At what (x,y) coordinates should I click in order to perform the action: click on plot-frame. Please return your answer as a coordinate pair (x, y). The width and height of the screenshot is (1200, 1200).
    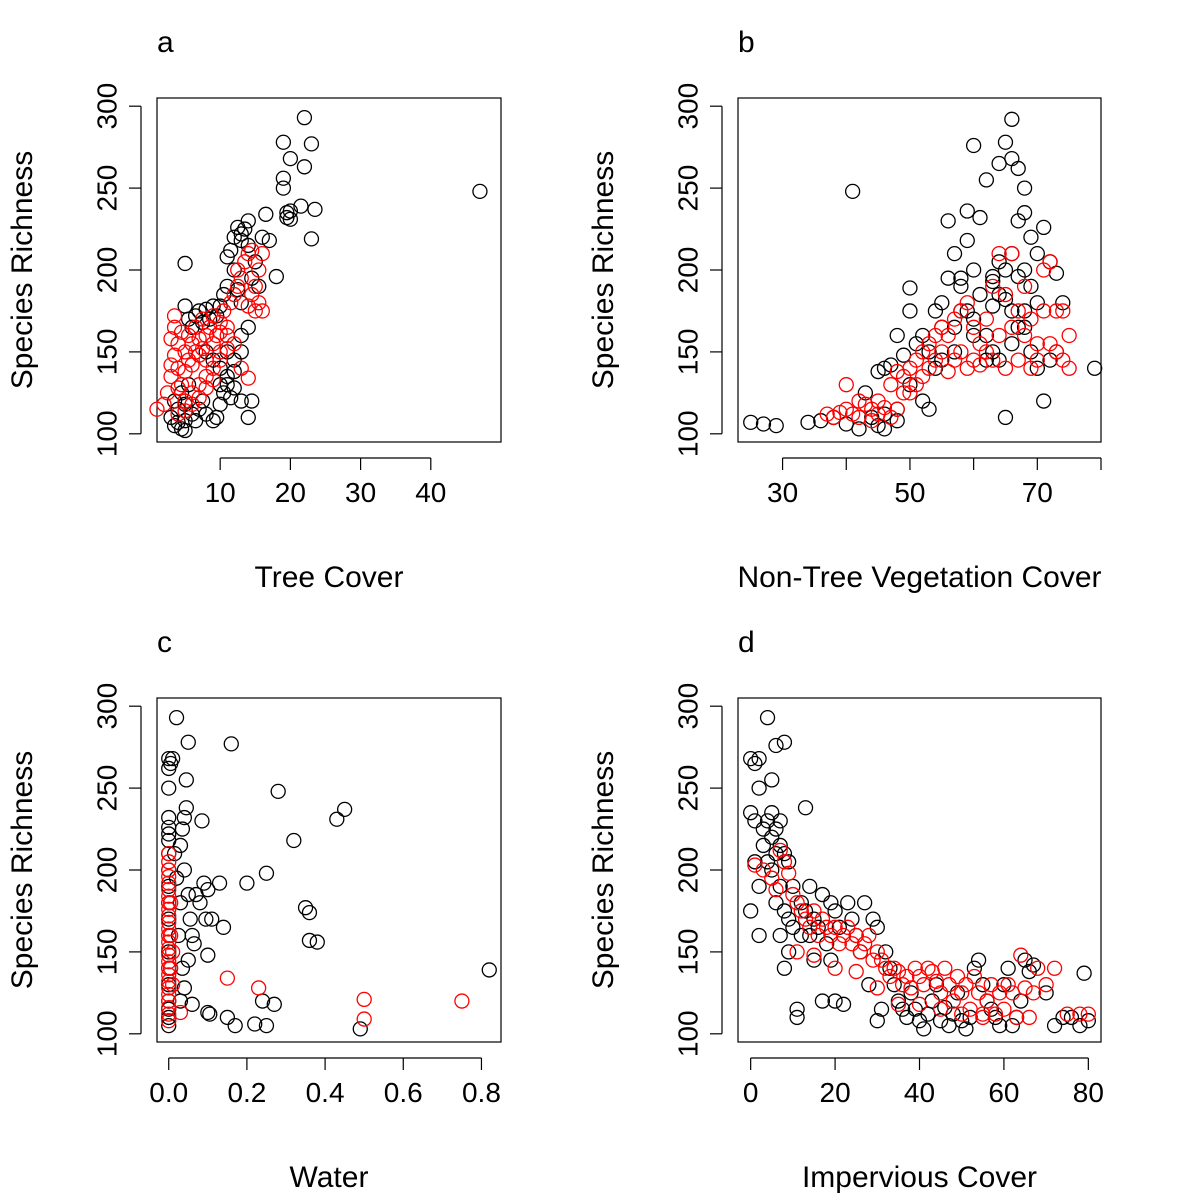
    Looking at the image, I should click on (329, 870).